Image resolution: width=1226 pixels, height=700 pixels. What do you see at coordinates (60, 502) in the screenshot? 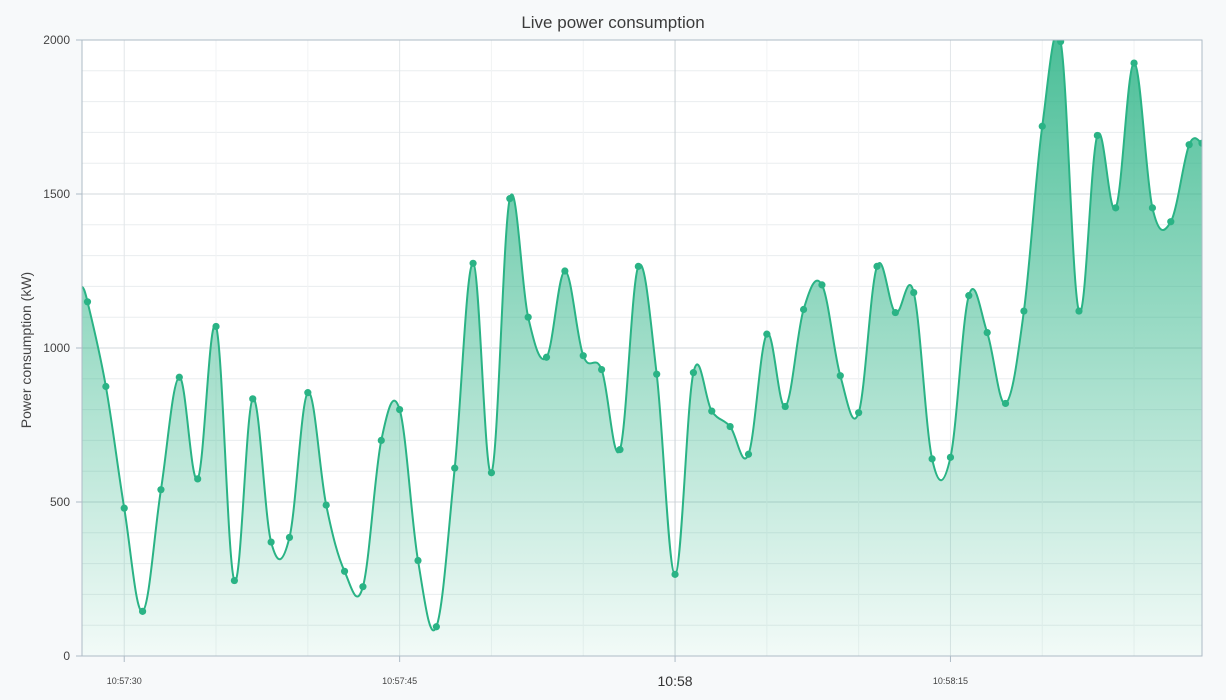
I see `y-tick-label: 500` at bounding box center [60, 502].